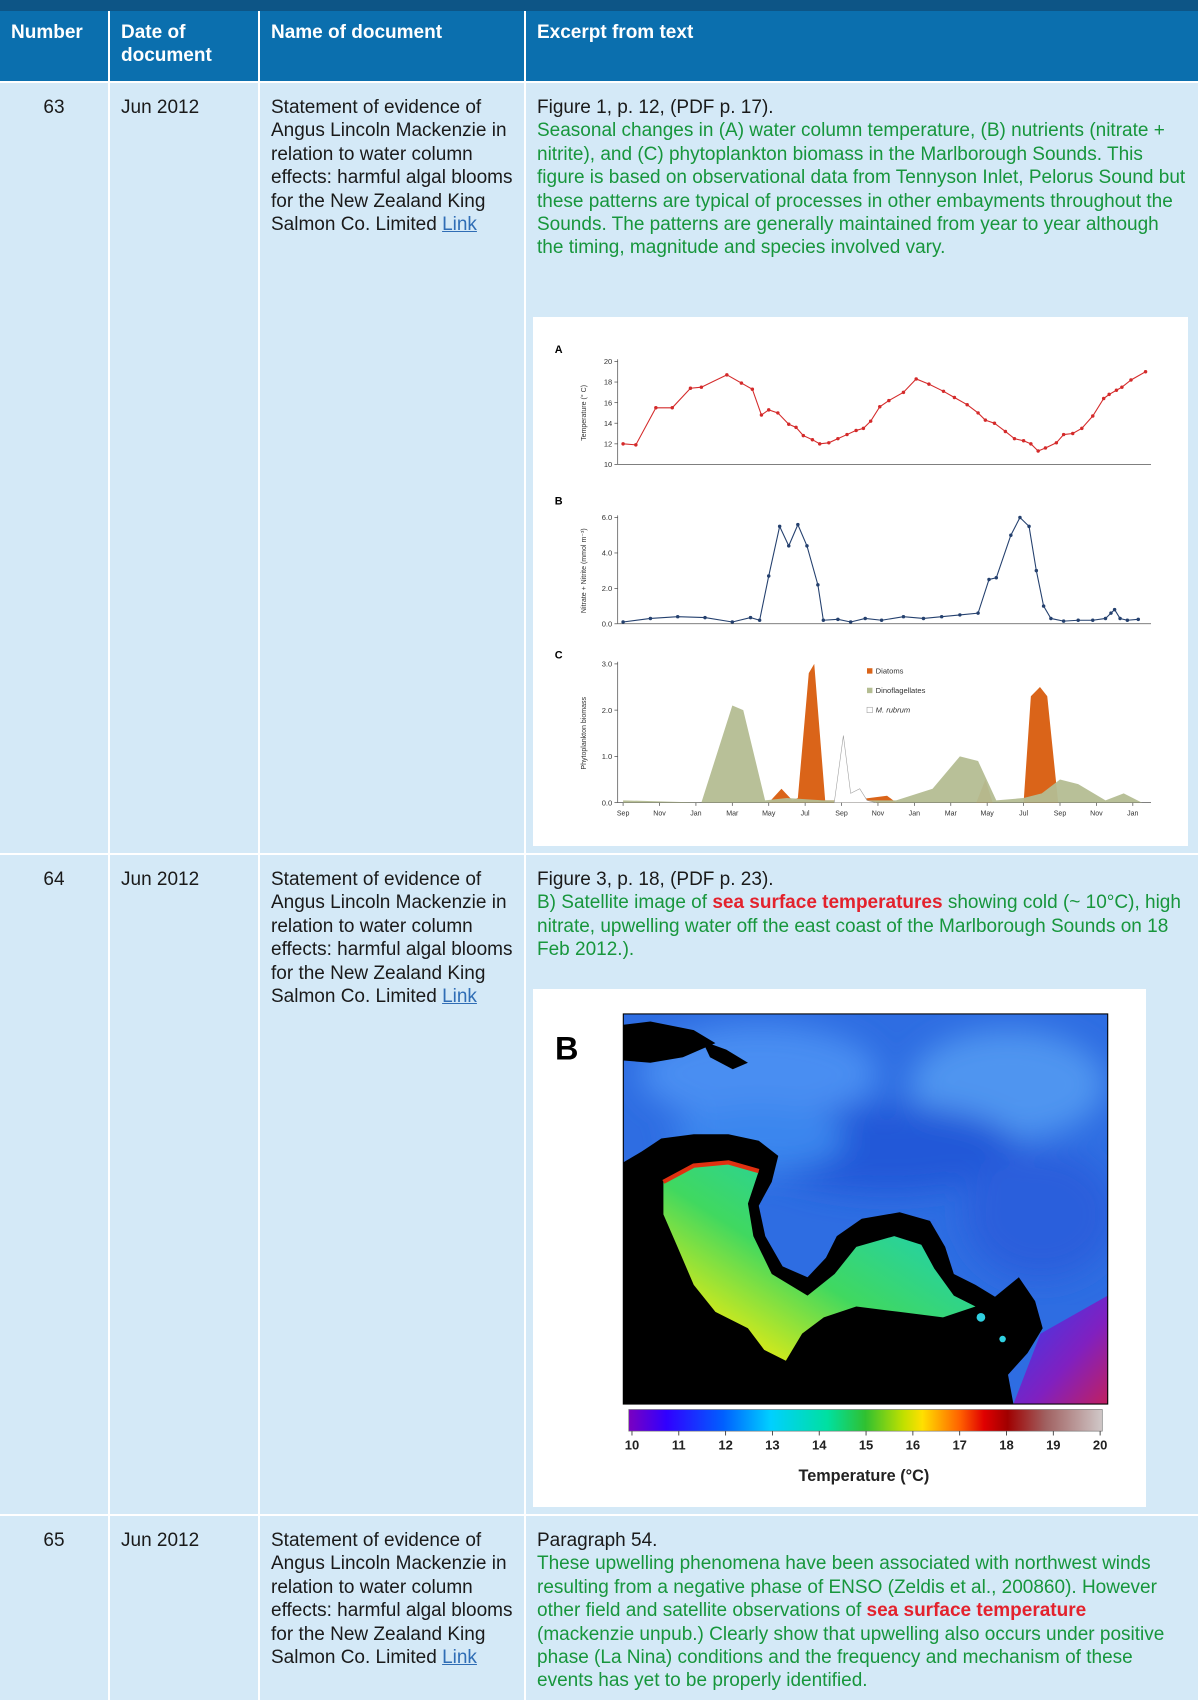 The image size is (1198, 1700). What do you see at coordinates (54, 107) in the screenshot?
I see `row-number: 63` at bounding box center [54, 107].